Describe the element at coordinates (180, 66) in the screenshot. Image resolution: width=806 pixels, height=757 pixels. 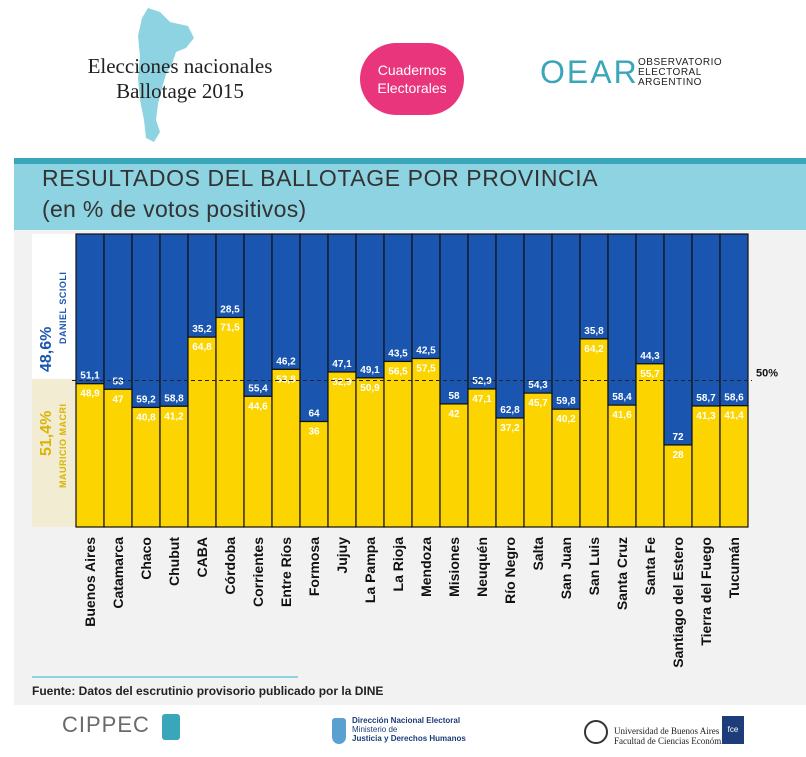
I see `elections-title-line1: Elecciones nacionales` at that location.